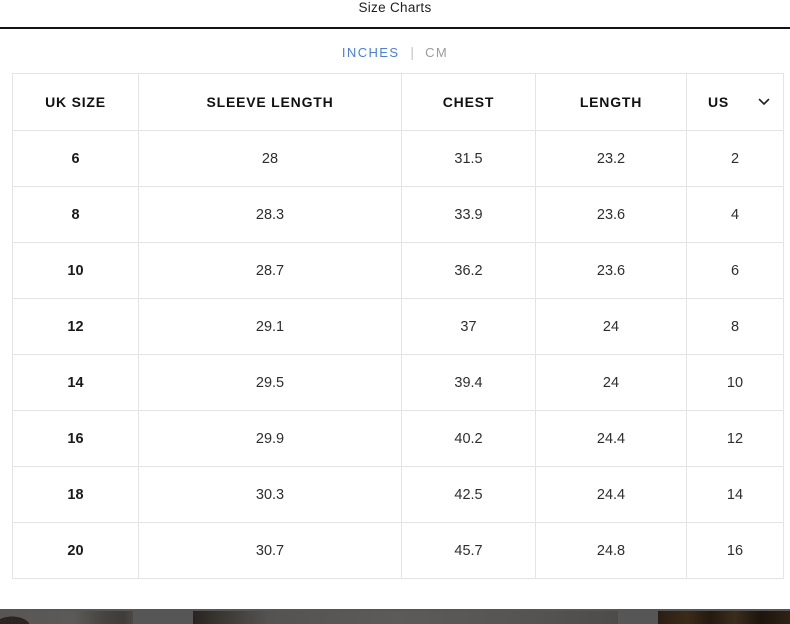 This screenshot has height=624, width=790. I want to click on table-row: 10 28.7 36.2 23.6 6, so click(398, 270).